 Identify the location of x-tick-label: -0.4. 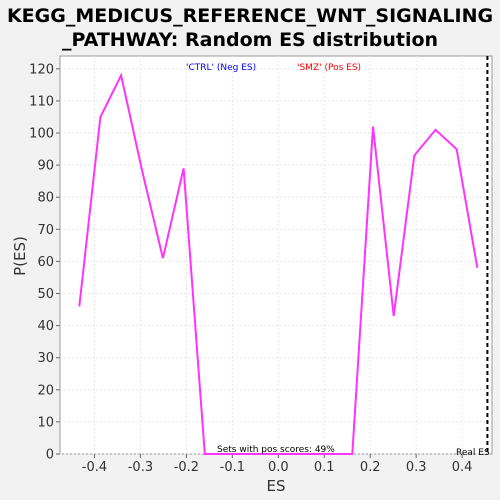
(94, 467).